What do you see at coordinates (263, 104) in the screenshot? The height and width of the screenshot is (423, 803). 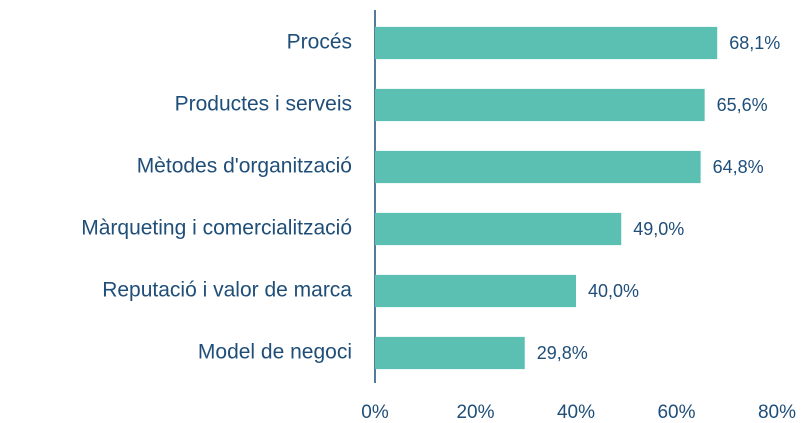 I see `y-tick-label: Productes i serveis` at bounding box center [263, 104].